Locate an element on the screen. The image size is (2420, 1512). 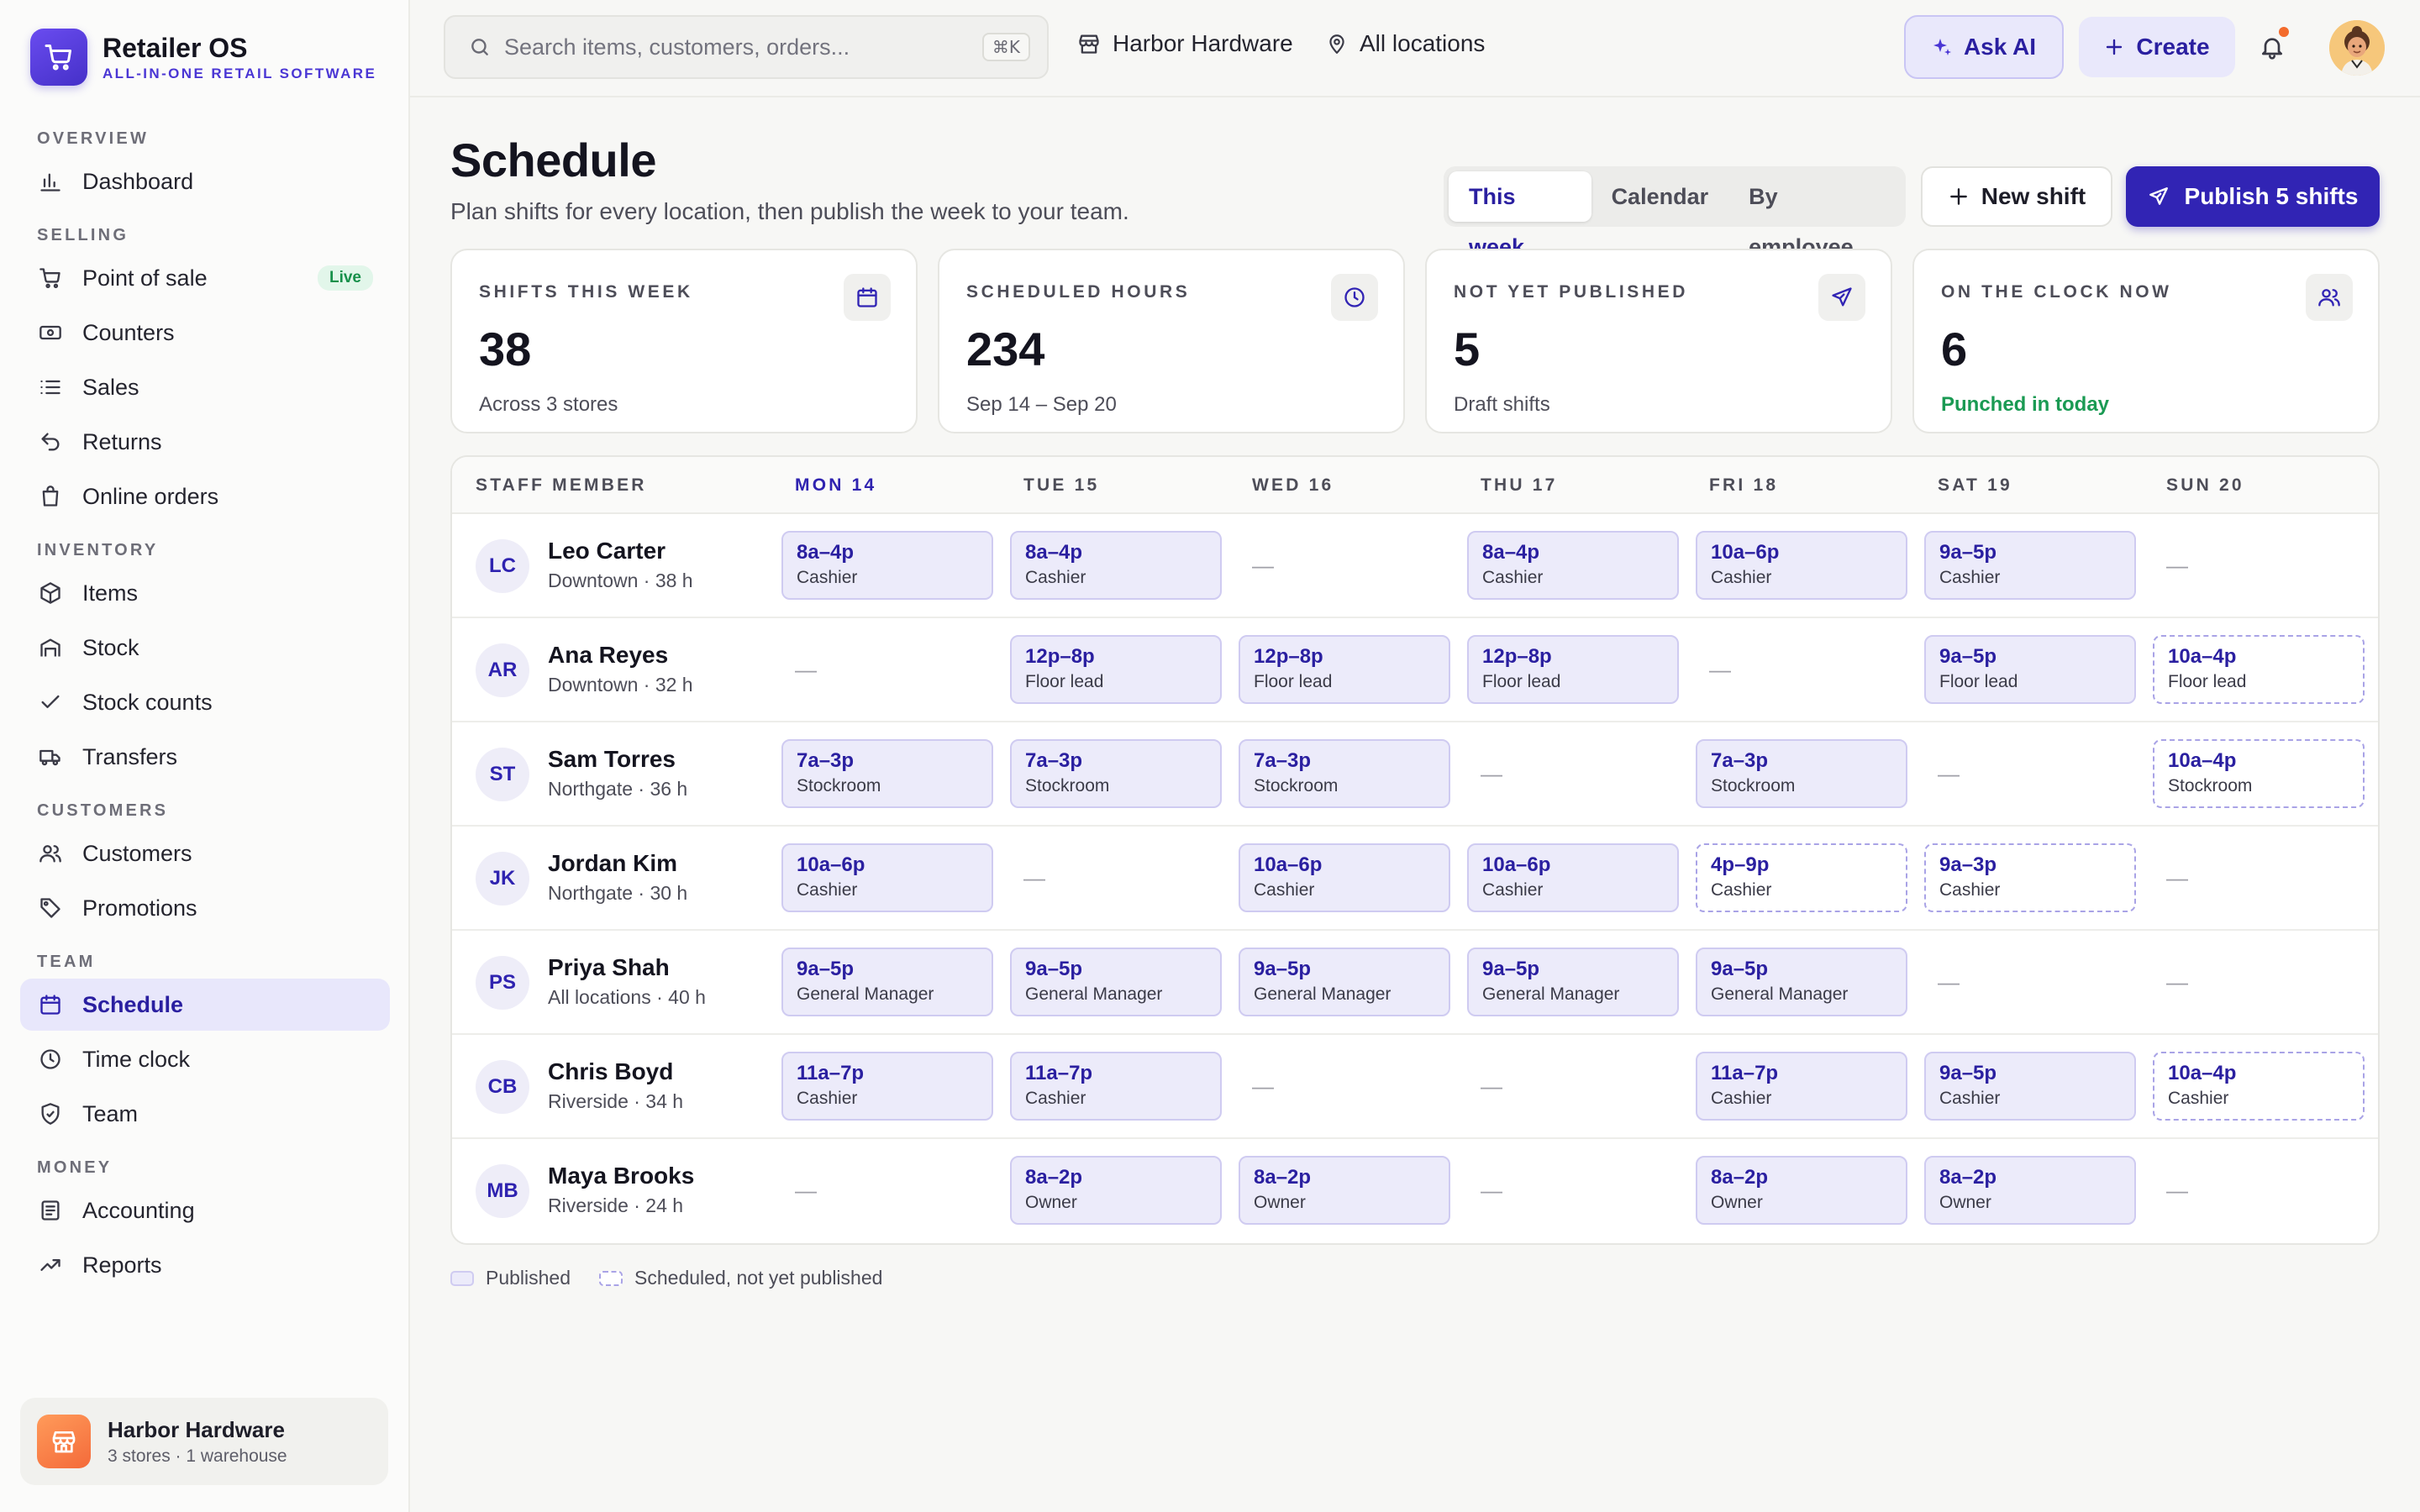
employee-name: Priya Shah is located at coordinates (609, 967).